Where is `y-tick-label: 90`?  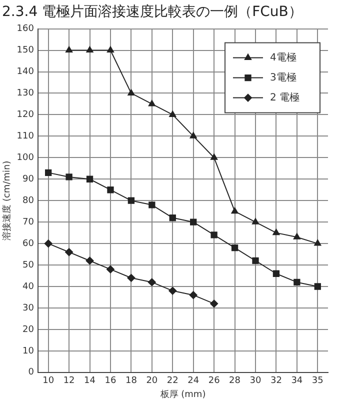
y-tick-label: 90 is located at coordinates (28, 179).